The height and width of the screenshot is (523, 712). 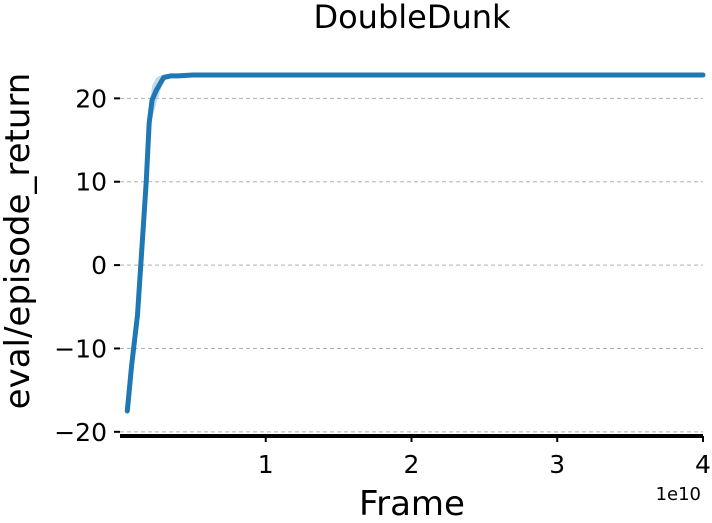 I want to click on x-tick-label-2: 3, so click(x=557, y=464).